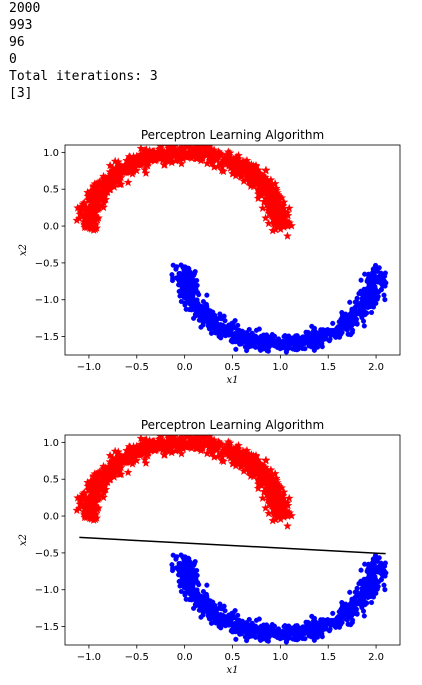 This screenshot has height=685, width=422. Describe the element at coordinates (83, 51) in the screenshot. I see `cell-output: 2000 993 96 0 Total iterations: 3 [3]` at that location.